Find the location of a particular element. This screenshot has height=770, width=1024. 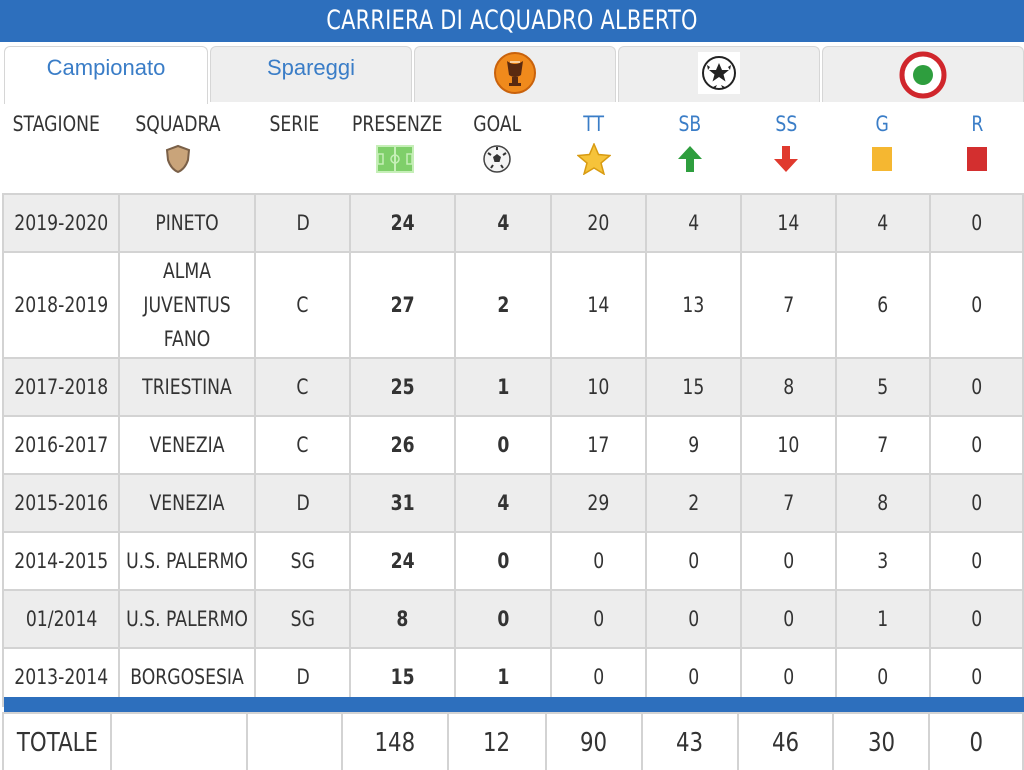

cell-stagione: 2016-2017 is located at coordinates (61, 445).